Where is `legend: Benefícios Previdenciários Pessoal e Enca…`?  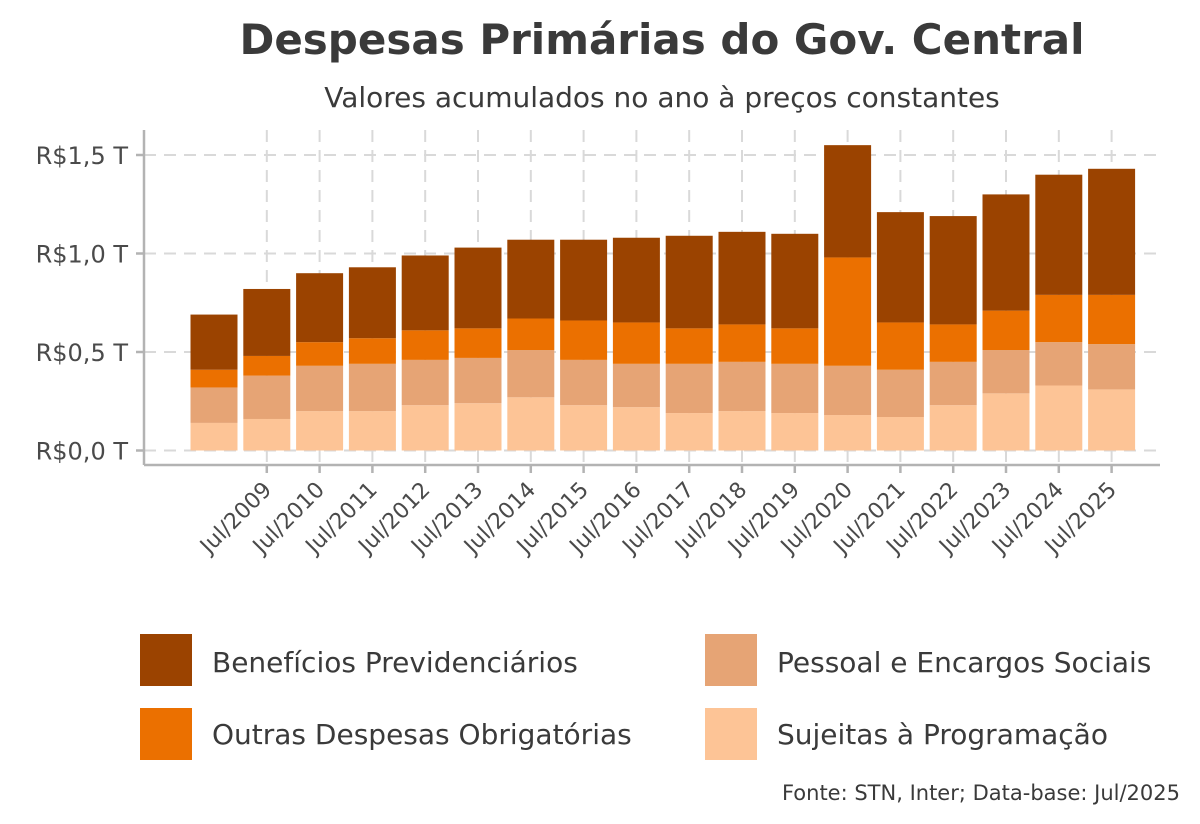 legend: Benefícios Previdenciários Pessoal e Enca… is located at coordinates (645, 697).